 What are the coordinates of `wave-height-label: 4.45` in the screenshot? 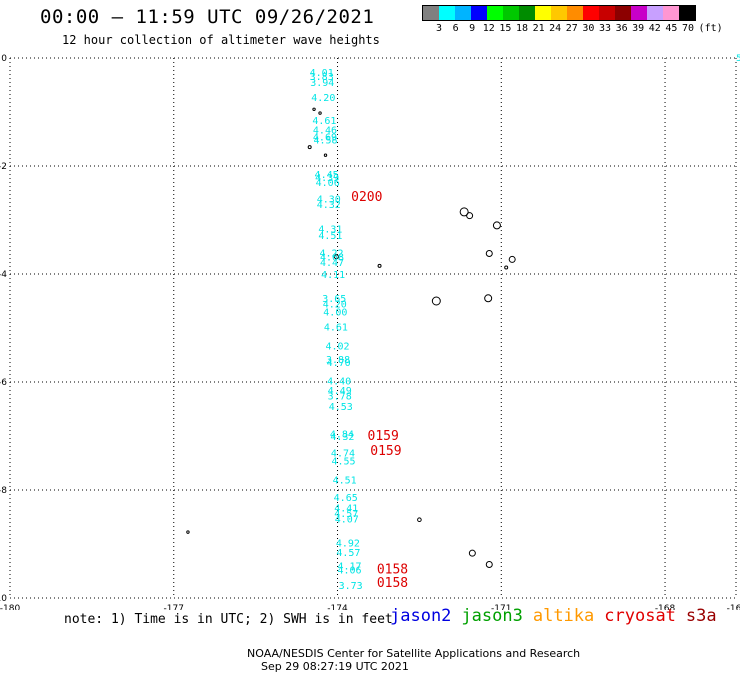 It's located at (327, 175).